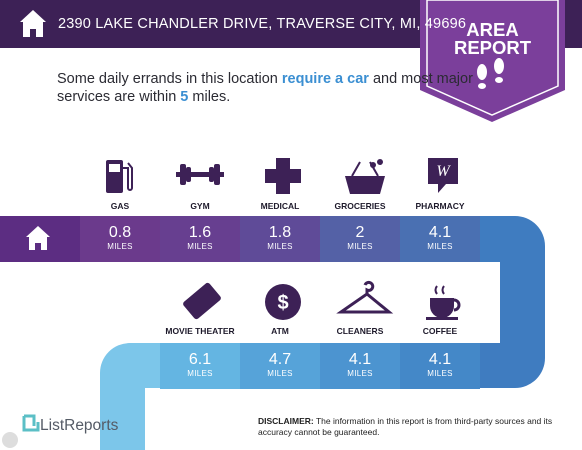  I want to click on amenity-label: GAS, so click(120, 206).